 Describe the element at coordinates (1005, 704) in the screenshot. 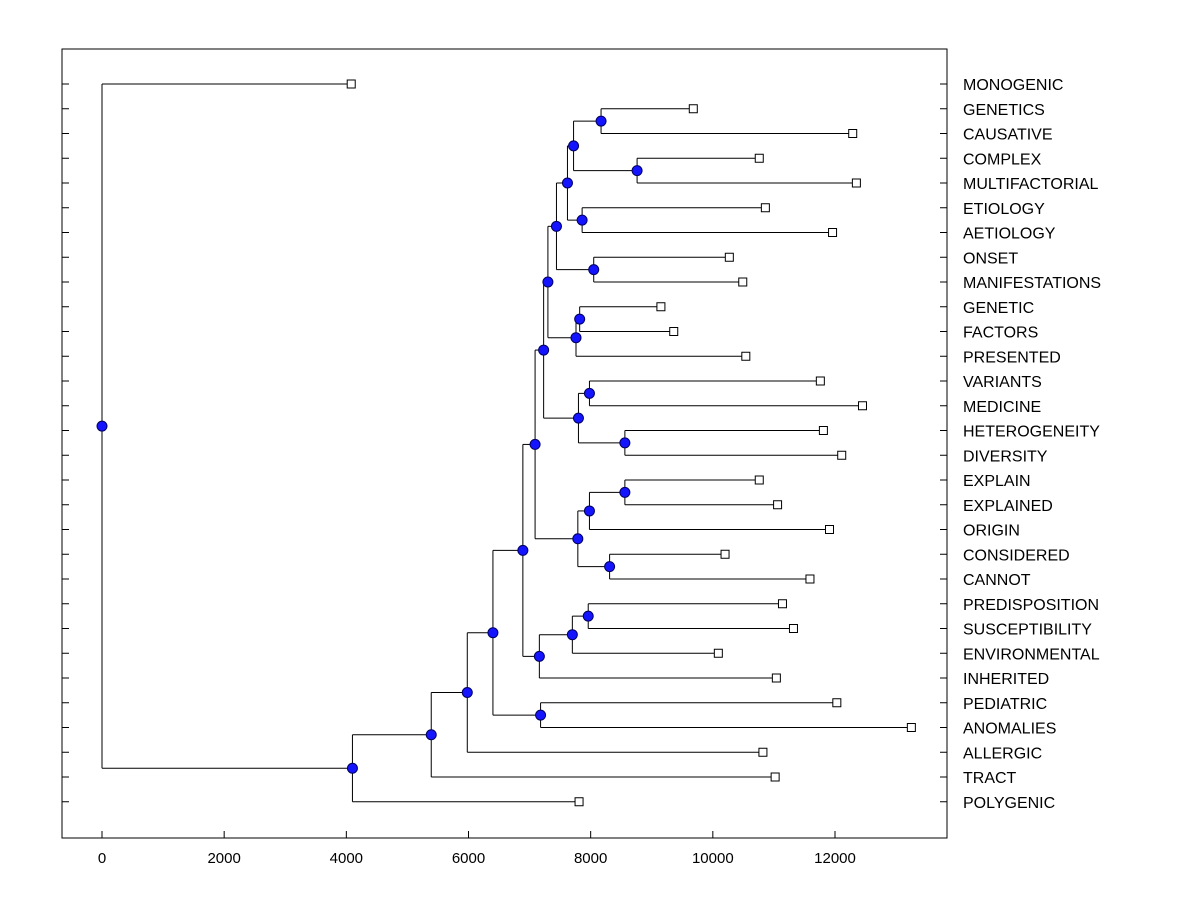

I see `leaf-label: PEDIATRIC` at that location.